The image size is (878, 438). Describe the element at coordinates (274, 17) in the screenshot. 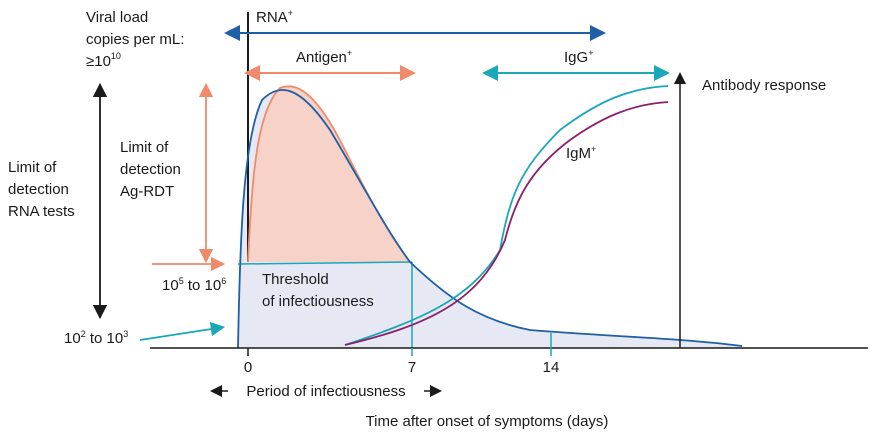

I see `rna-label: RNA+` at that location.